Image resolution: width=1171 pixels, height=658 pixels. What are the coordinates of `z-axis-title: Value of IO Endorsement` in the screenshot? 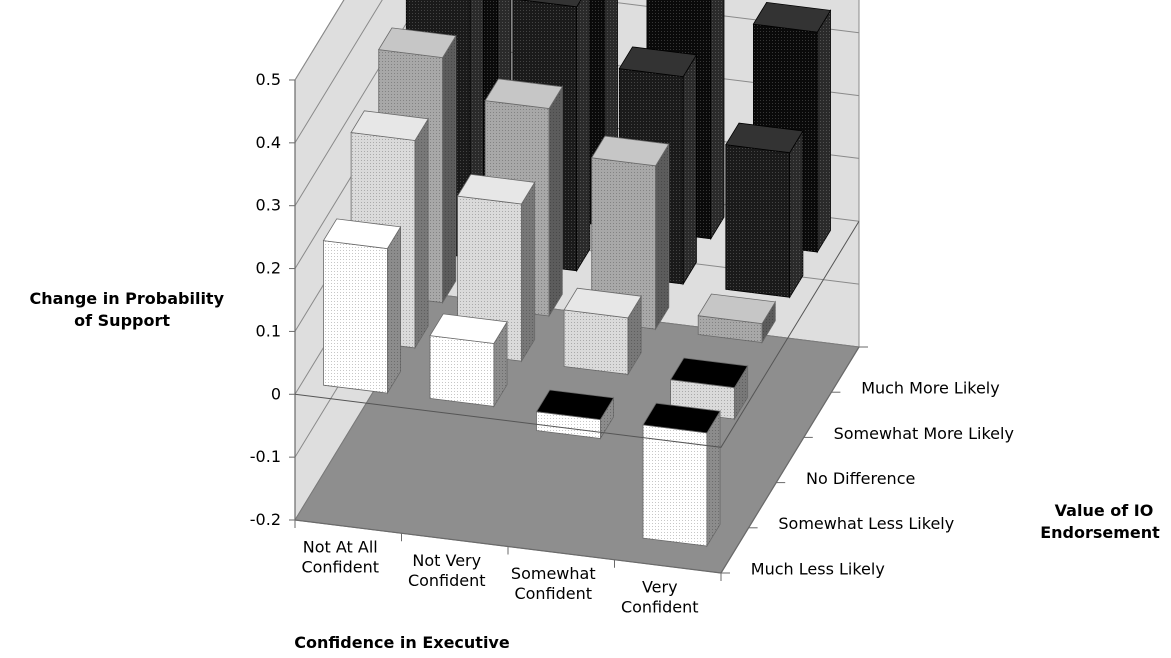 It's located at (1100, 521).